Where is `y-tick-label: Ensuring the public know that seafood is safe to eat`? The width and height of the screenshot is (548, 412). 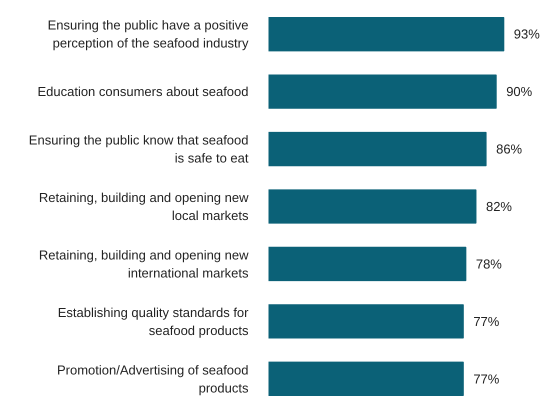 y-tick-label: Ensuring the public know that seafood is safe to eat is located at coordinates (138, 149).